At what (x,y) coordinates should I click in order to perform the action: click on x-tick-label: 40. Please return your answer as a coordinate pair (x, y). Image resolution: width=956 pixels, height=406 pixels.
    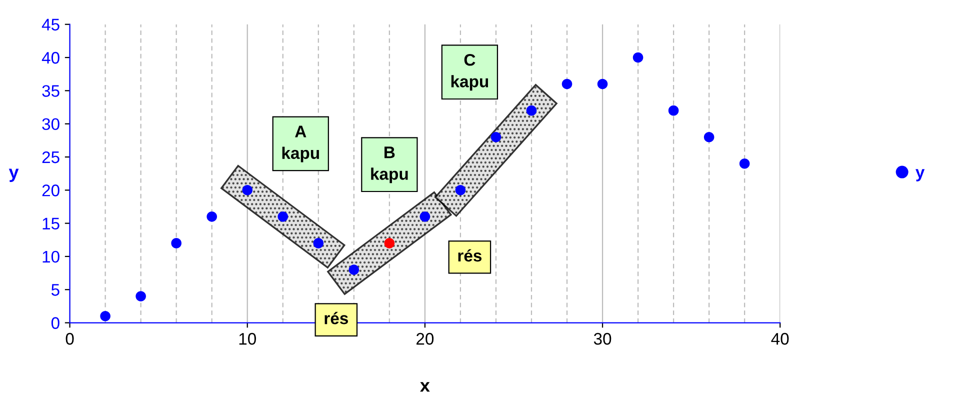
    Looking at the image, I should click on (780, 338).